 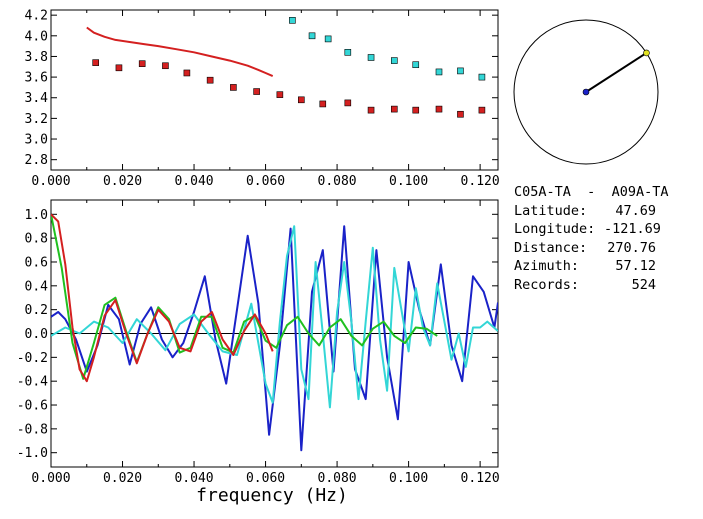 I want to click on y-tick-label: 3.2, so click(x=36, y=119).